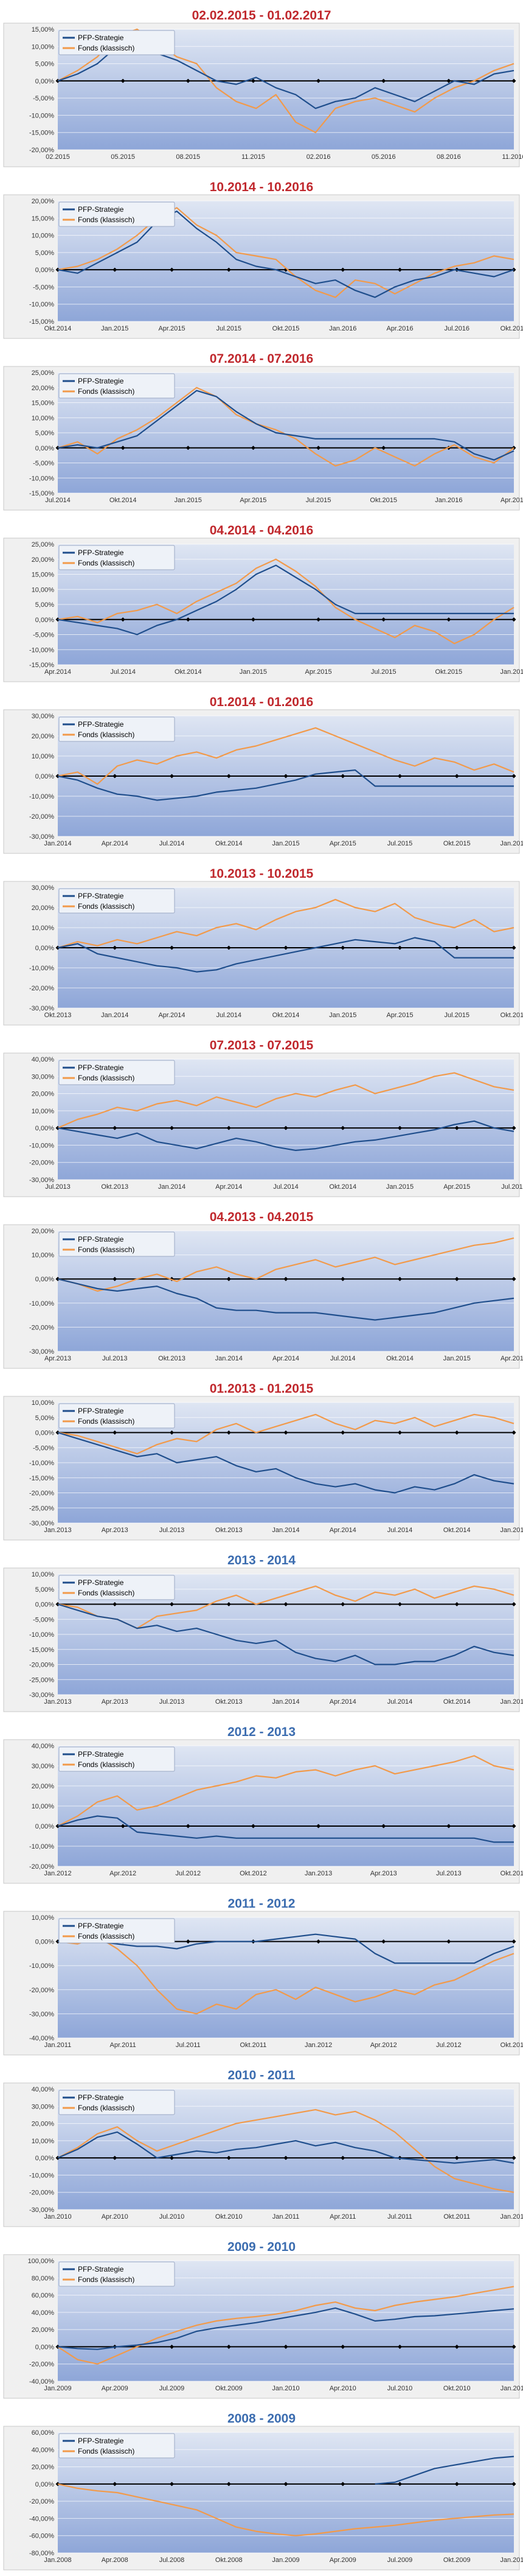 The image size is (523, 2576). Describe the element at coordinates (383, 2046) in the screenshot. I see `x-tick-label: Apr.2012` at that location.